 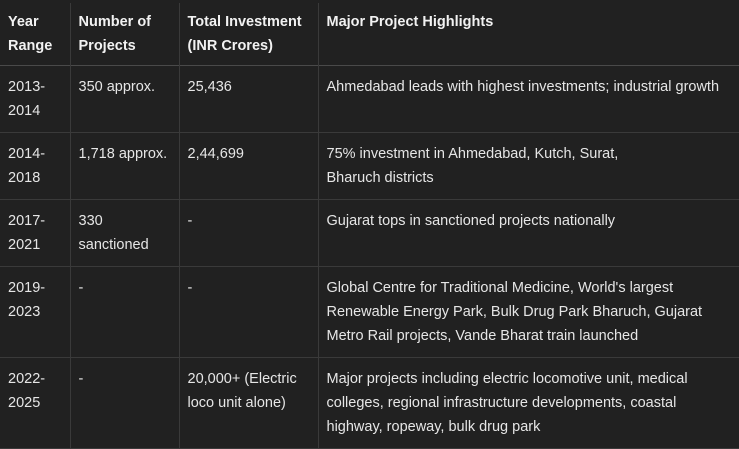 I want to click on cell-year: 2019-2023, so click(x=35, y=312).